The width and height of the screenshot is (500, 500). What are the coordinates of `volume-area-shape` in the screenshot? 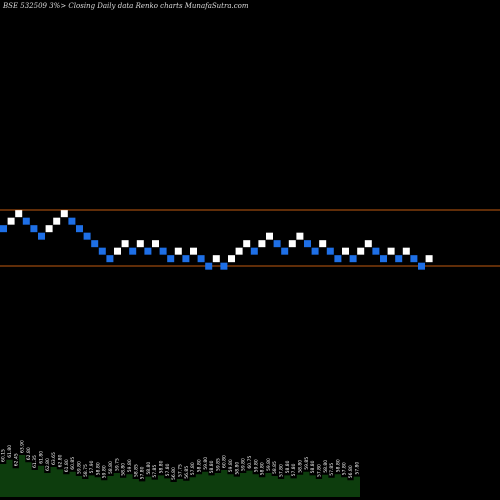 It's located at (180, 476).